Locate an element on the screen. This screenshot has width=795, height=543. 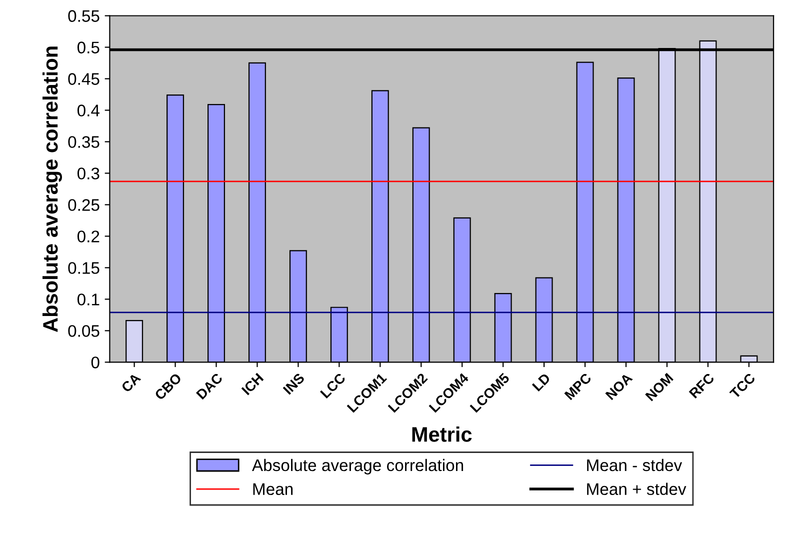
y-tick-label: 0.2 is located at coordinates (88, 236).